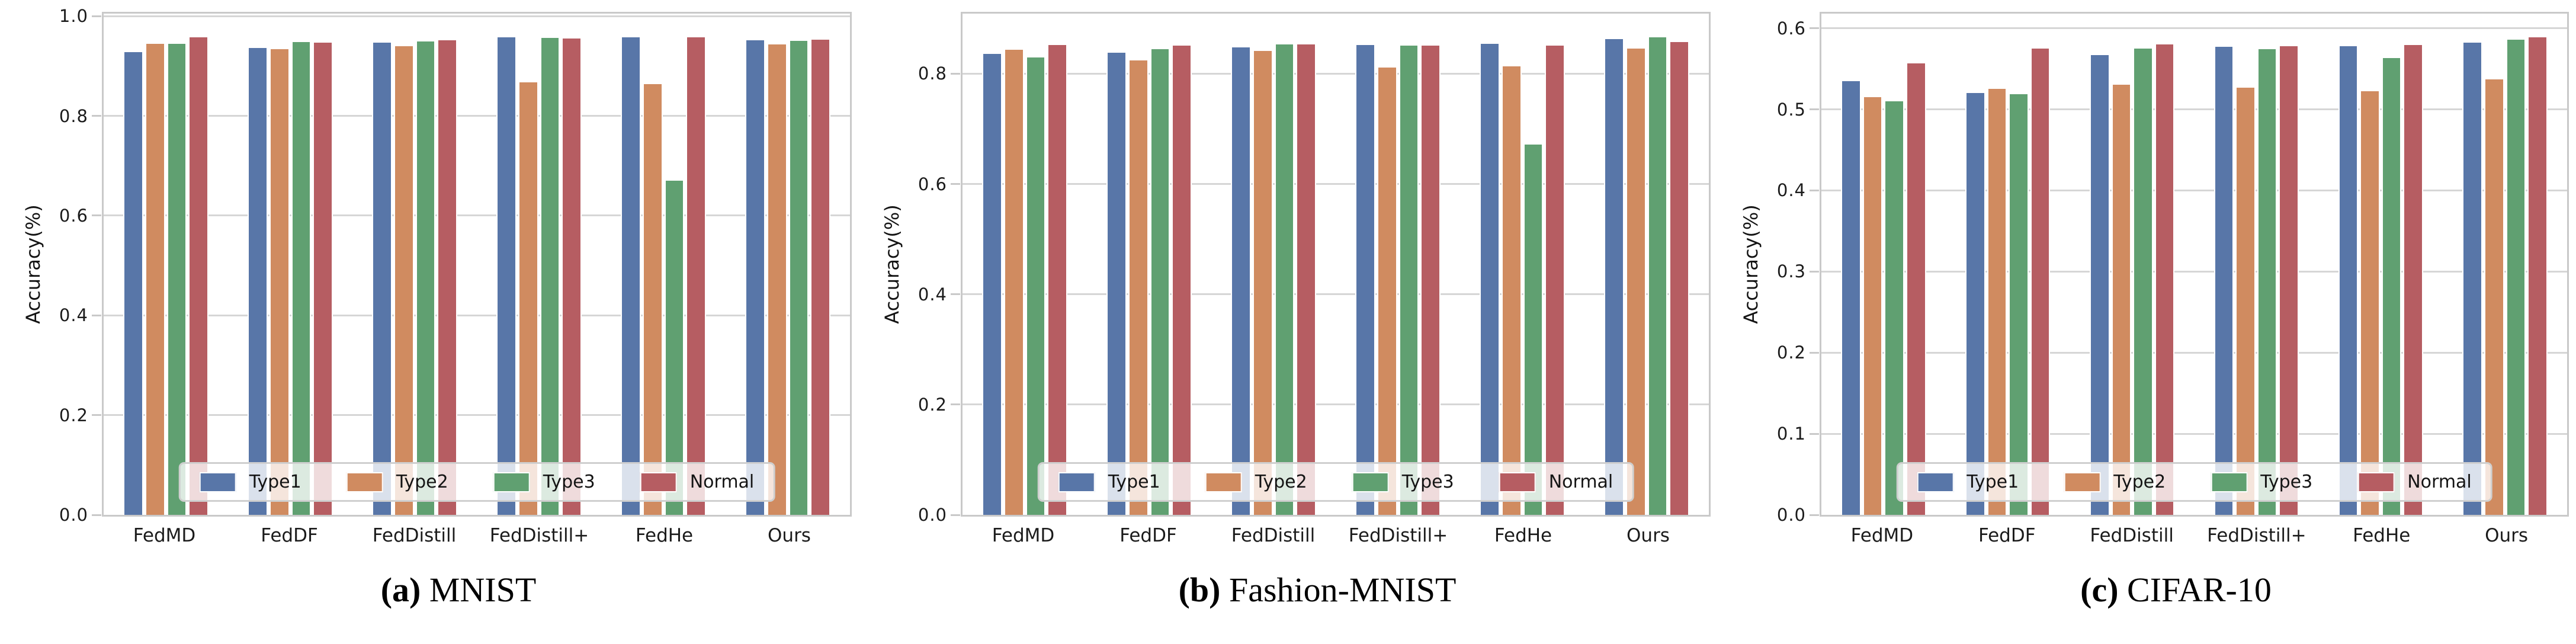 This screenshot has width=2576, height=644. What do you see at coordinates (1035, 286) in the screenshot?
I see `bar-type3-fedmd` at bounding box center [1035, 286].